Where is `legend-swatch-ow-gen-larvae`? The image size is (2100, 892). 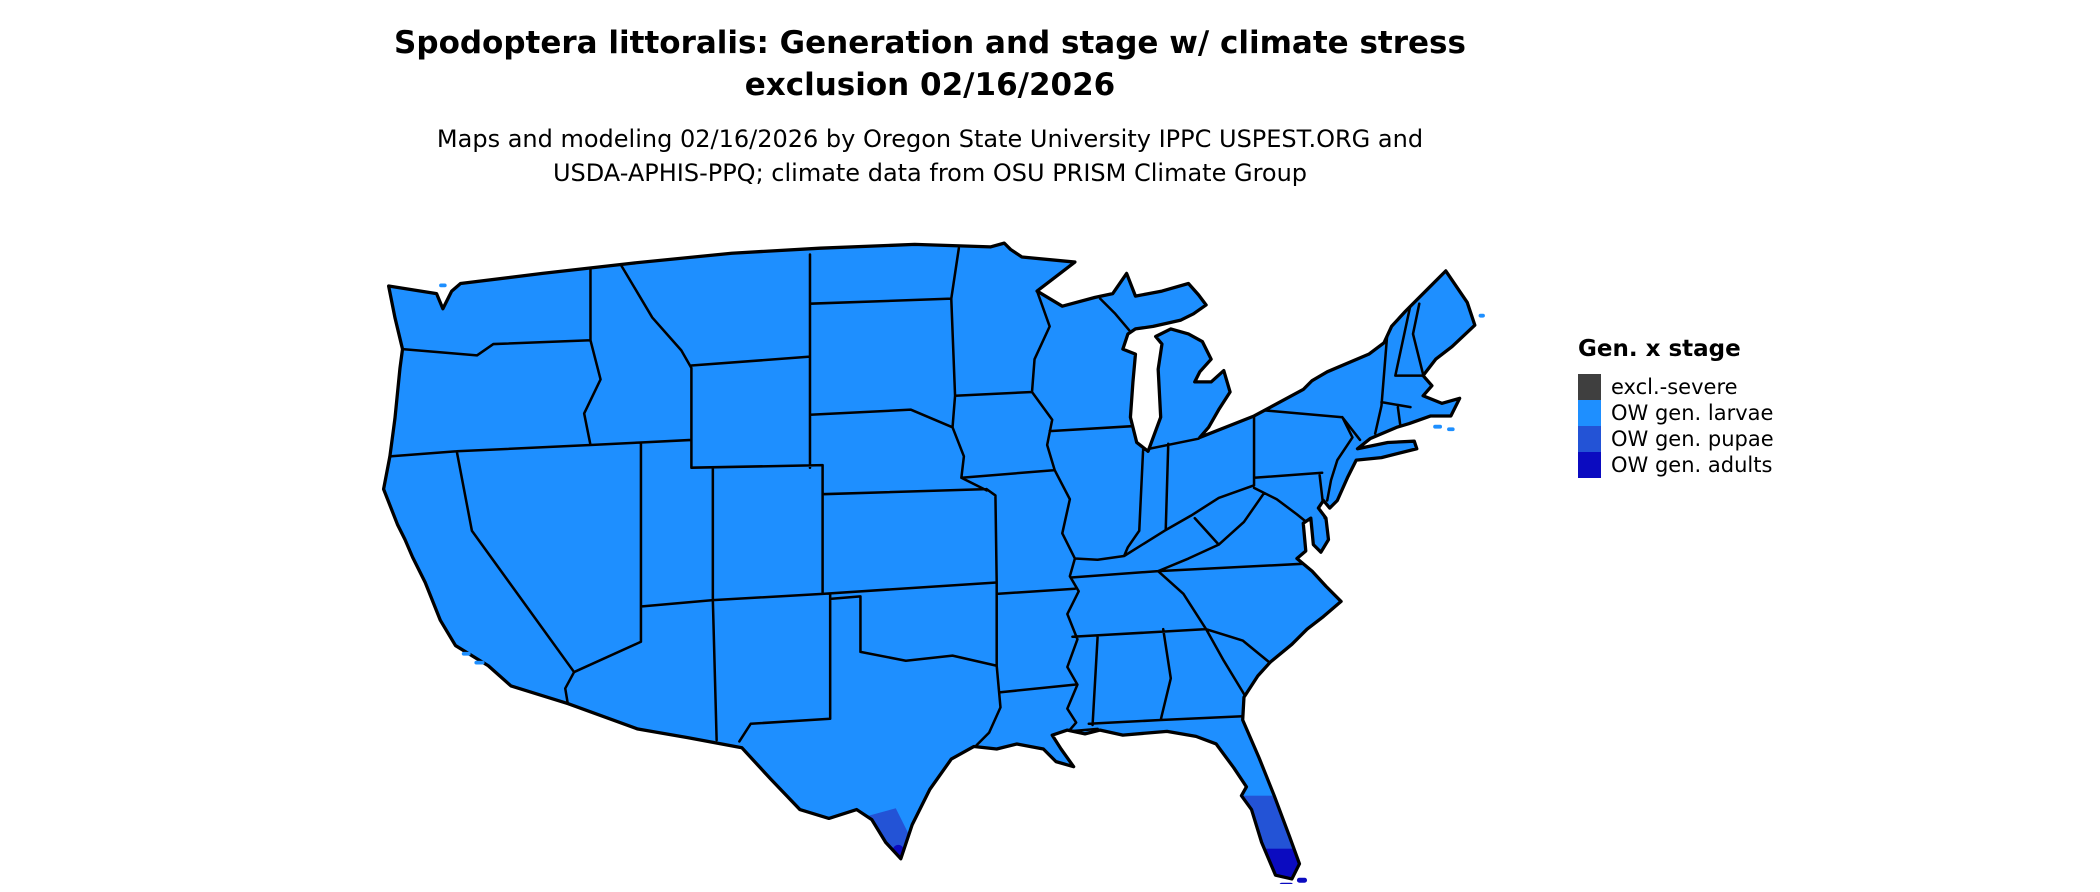 legend-swatch-ow-gen-larvae is located at coordinates (1589, 413).